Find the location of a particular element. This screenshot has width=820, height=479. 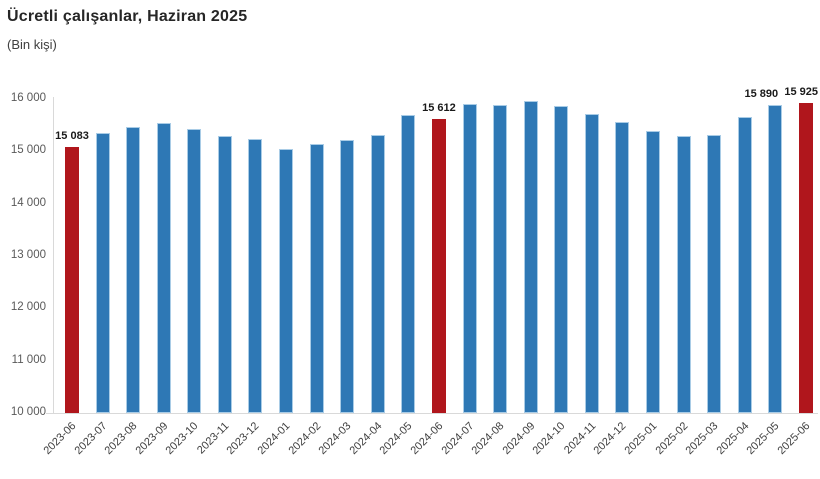

bar-value-label: 15 925 is located at coordinates (801, 91).